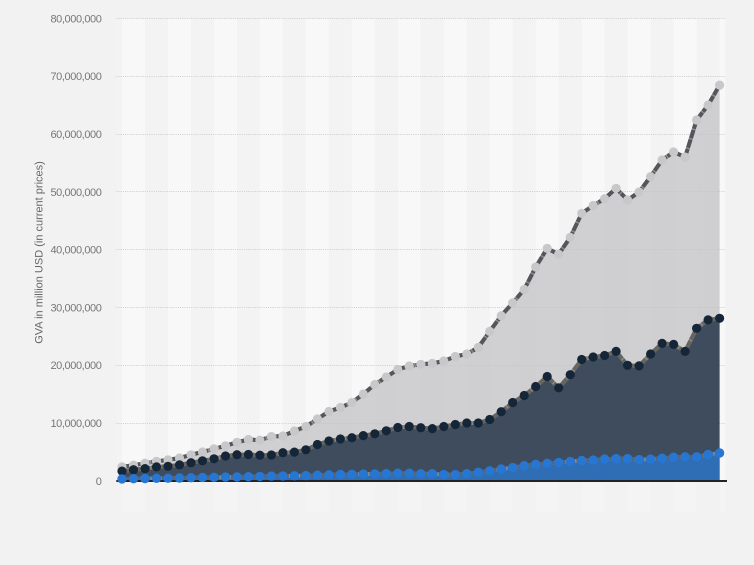 Image resolution: width=754 pixels, height=565 pixels. Describe the element at coordinates (40, 252) in the screenshot. I see `svg-text:GVA in million USD (in current: GVA in million USD (in current prices)` at that location.